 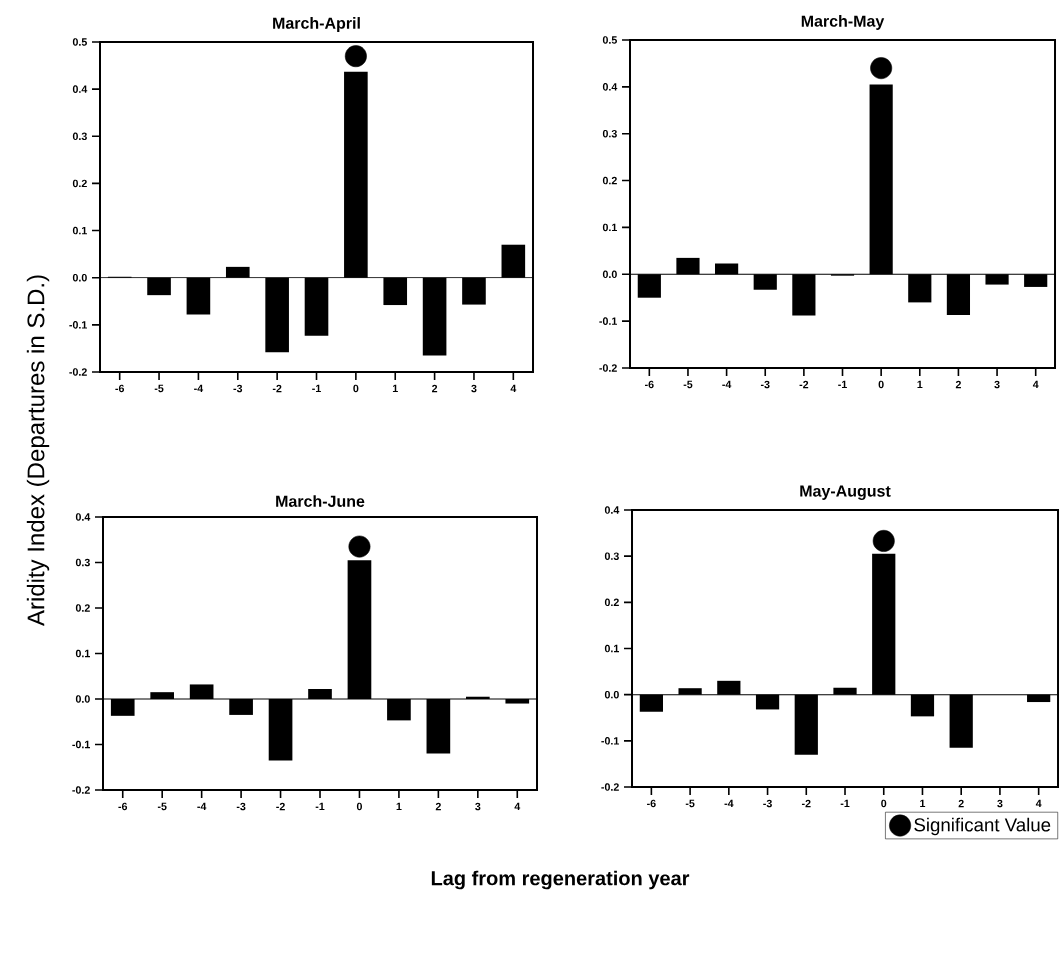 I want to click on chart-title: March-June, so click(x=320, y=501).